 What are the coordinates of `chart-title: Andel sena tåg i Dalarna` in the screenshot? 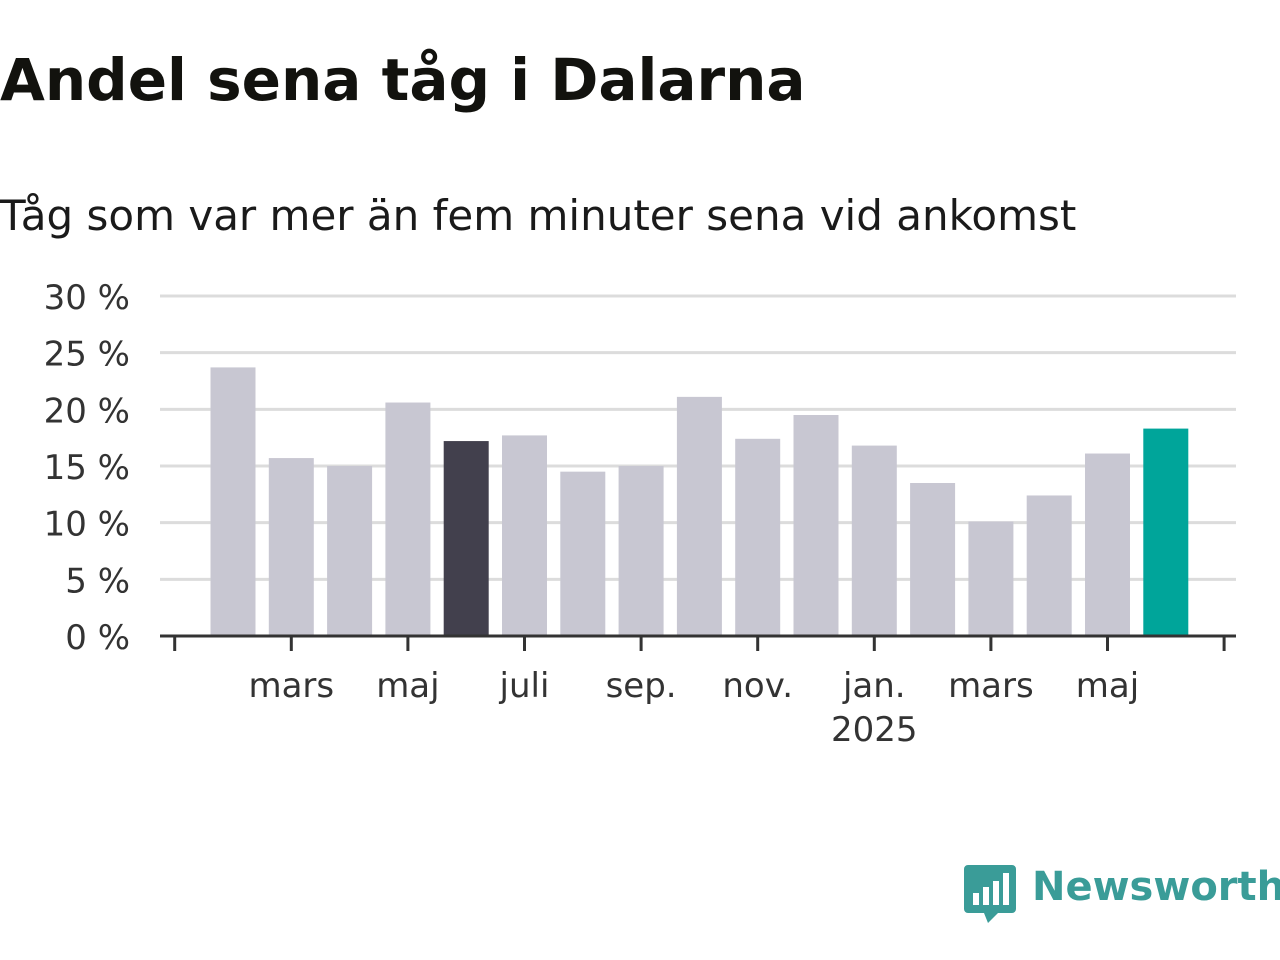 It's located at (403, 80).